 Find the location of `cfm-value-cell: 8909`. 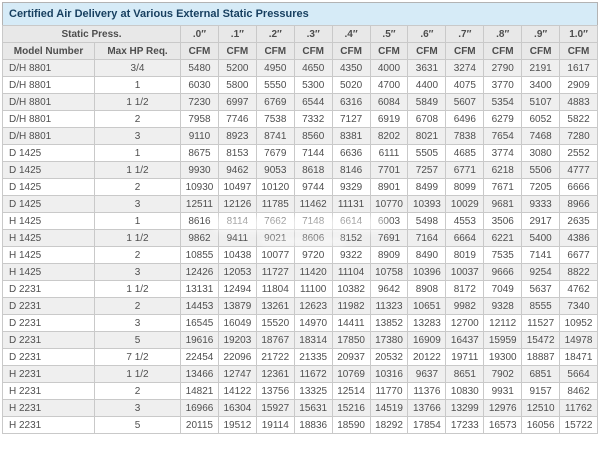

cfm-value-cell: 8909 is located at coordinates (389, 255).